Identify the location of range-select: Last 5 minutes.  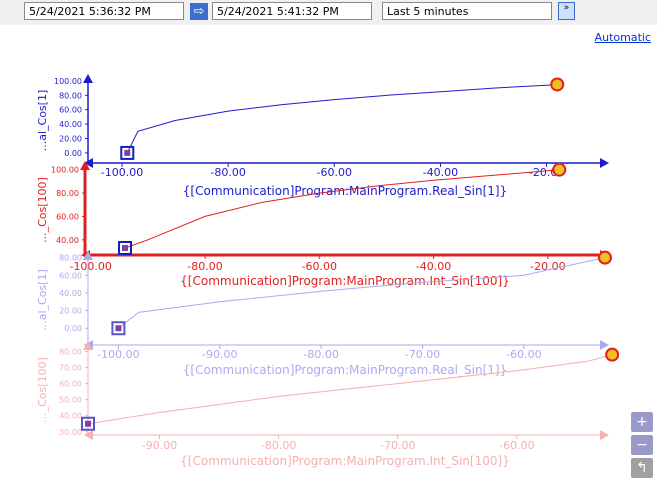
(467, 11).